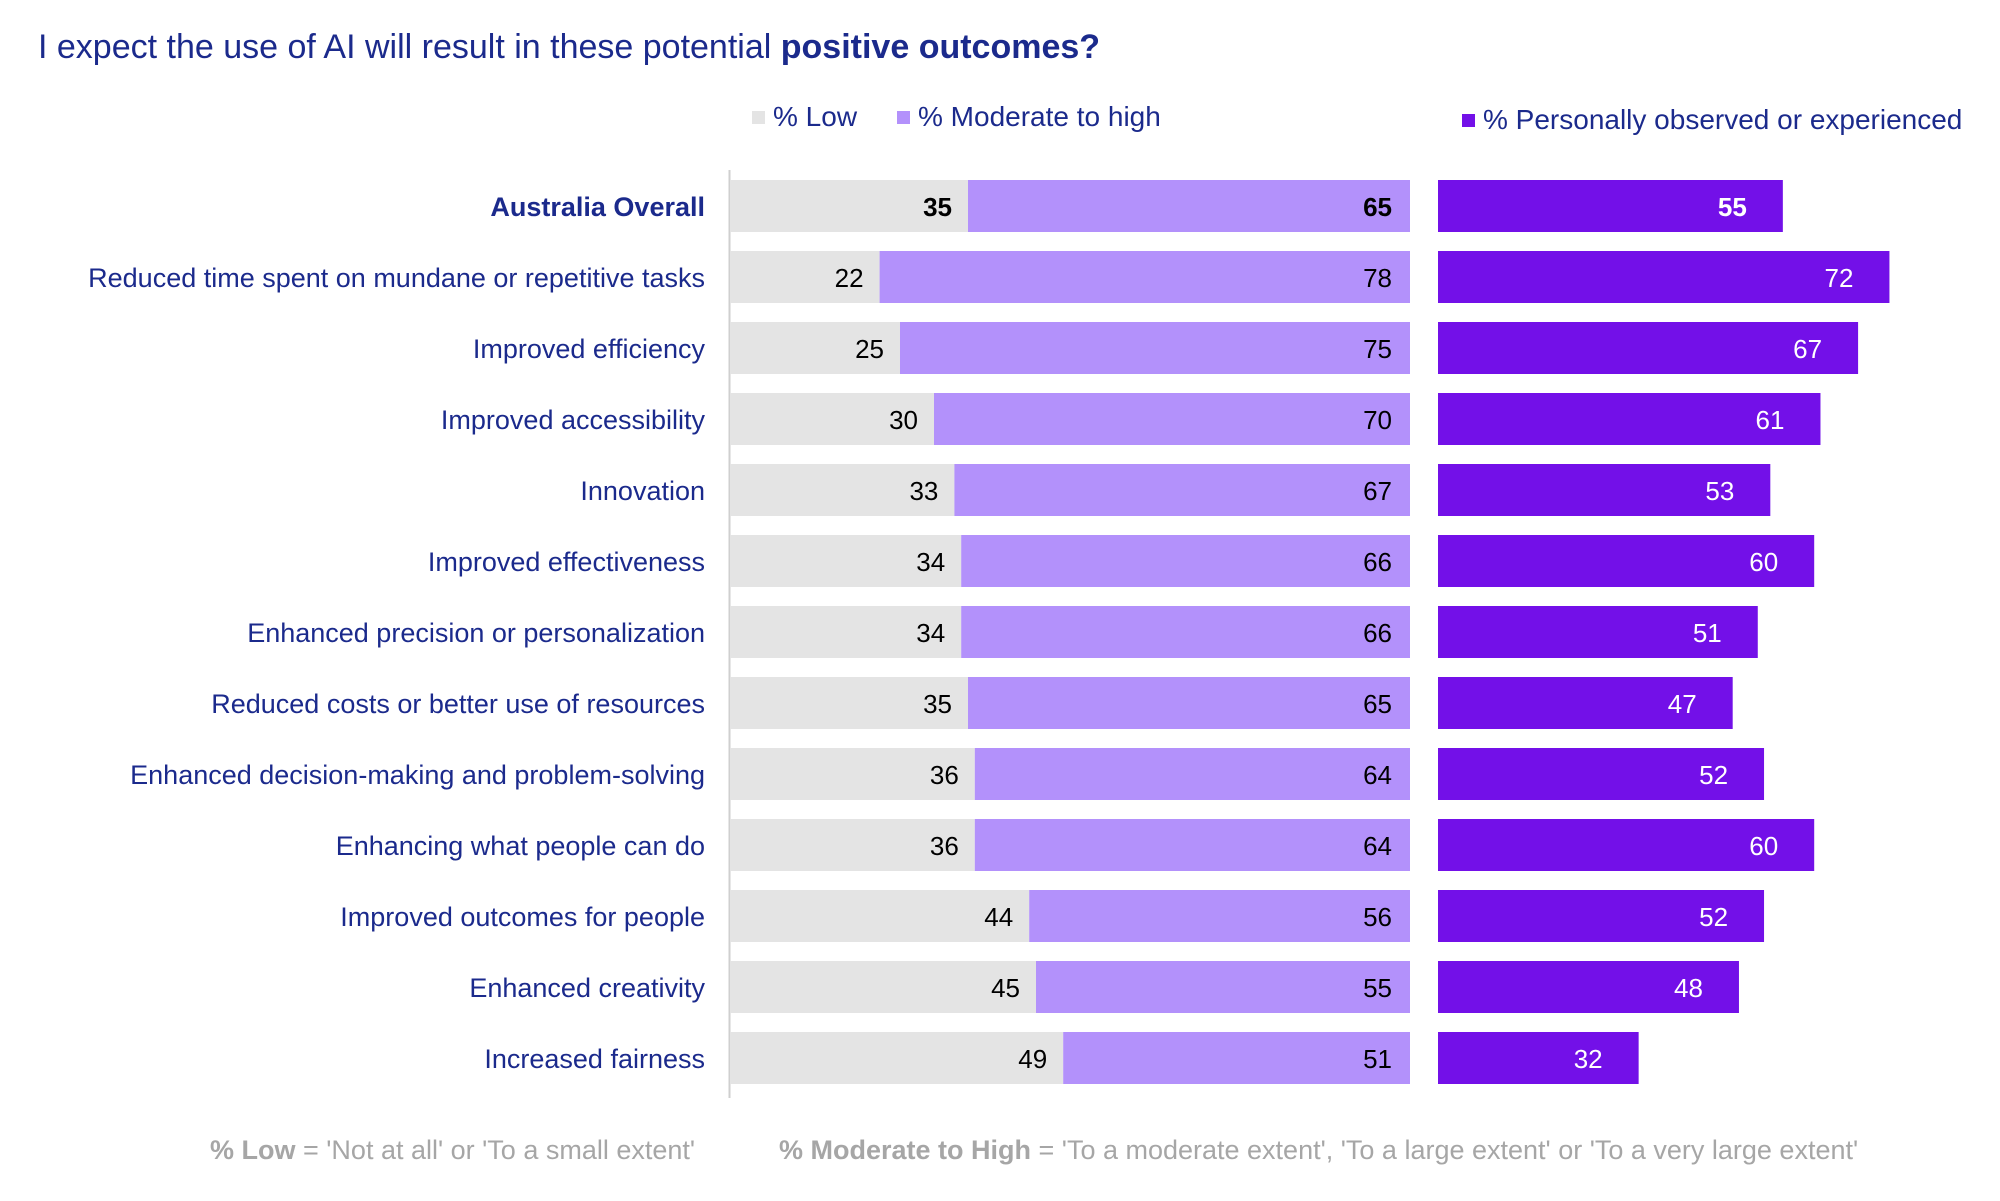 Image resolution: width=2000 pixels, height=1201 pixels. Describe the element at coordinates (589, 349) in the screenshot. I see `category-label: Improved efficiency` at that location.